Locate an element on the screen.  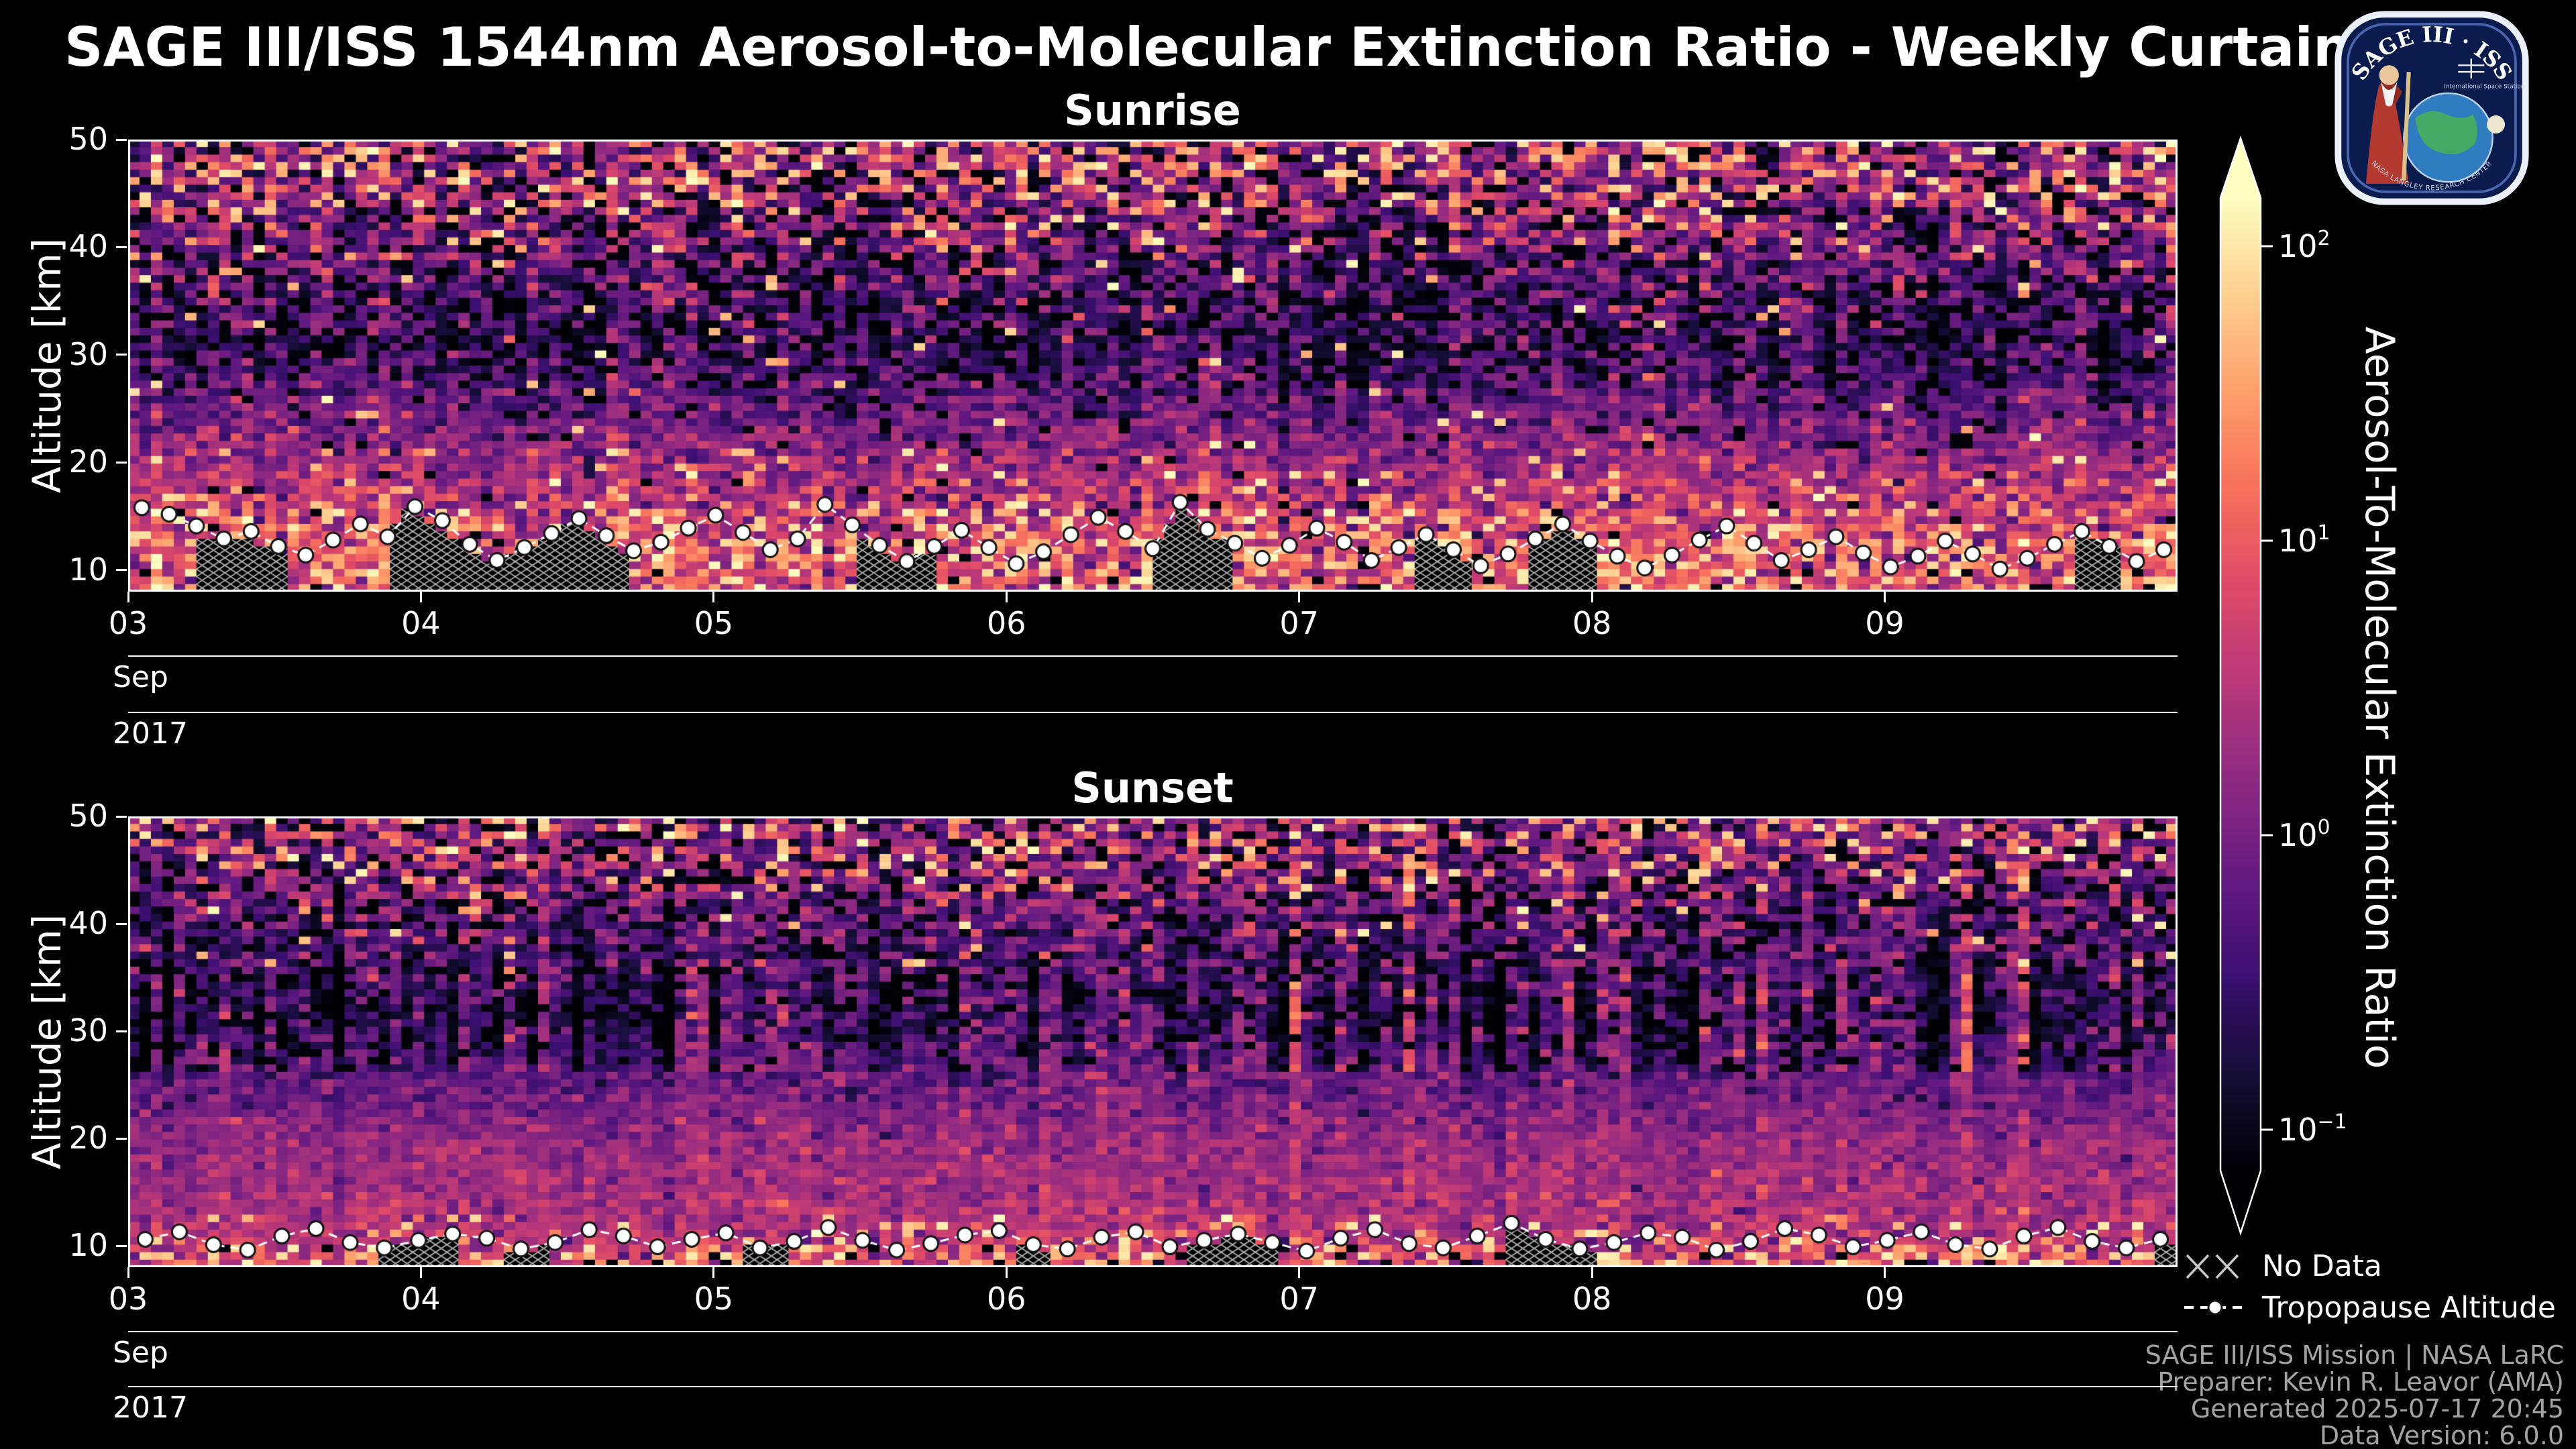
colorbar-gradient-bar is located at coordinates (2240, 686).